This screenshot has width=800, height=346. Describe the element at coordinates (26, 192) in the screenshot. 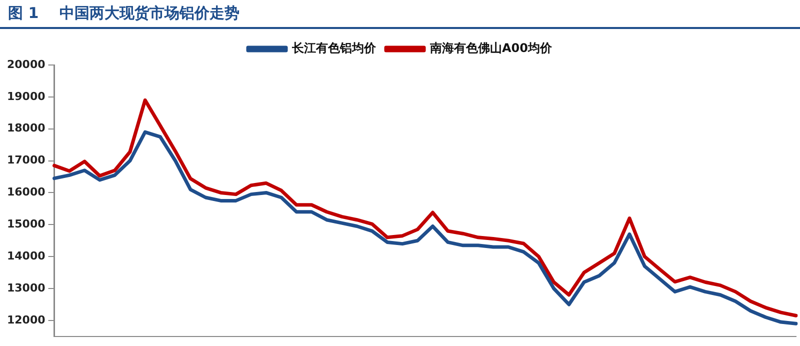

I see `y-tick-label: 16000` at that location.